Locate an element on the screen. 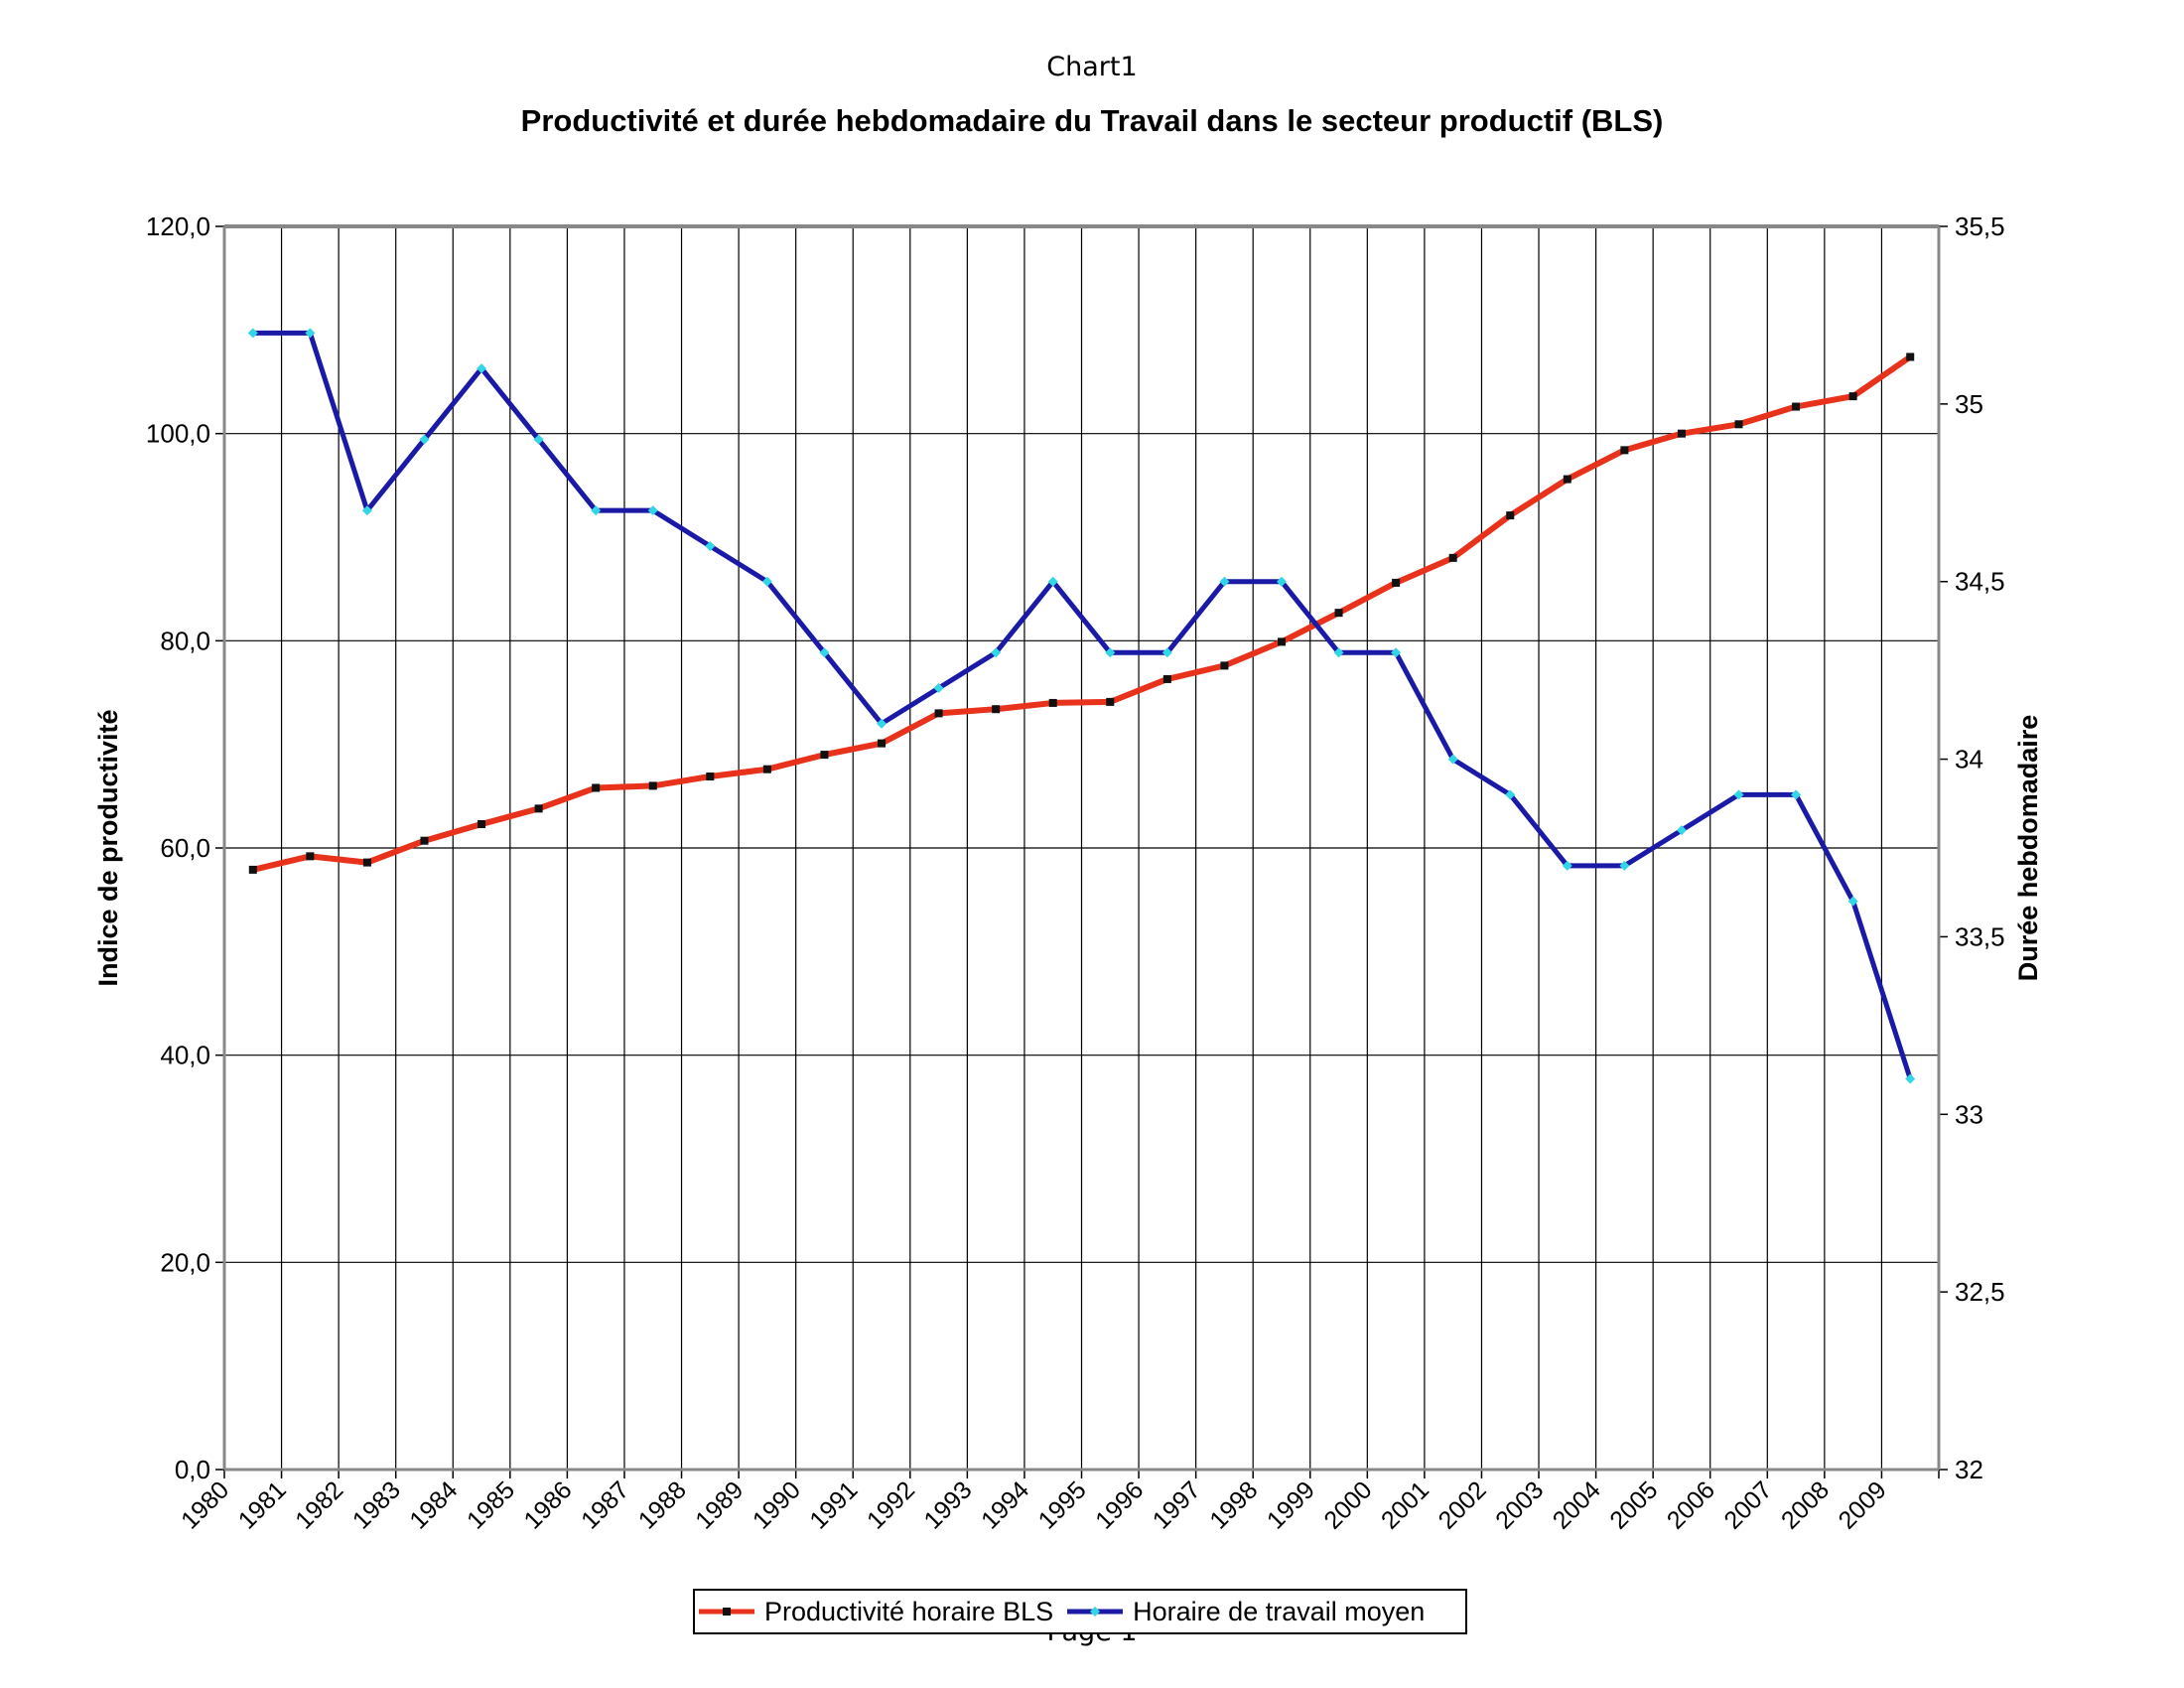 The height and width of the screenshot is (1688, 2184). x-tick-label: 1985 is located at coordinates (491, 1505).